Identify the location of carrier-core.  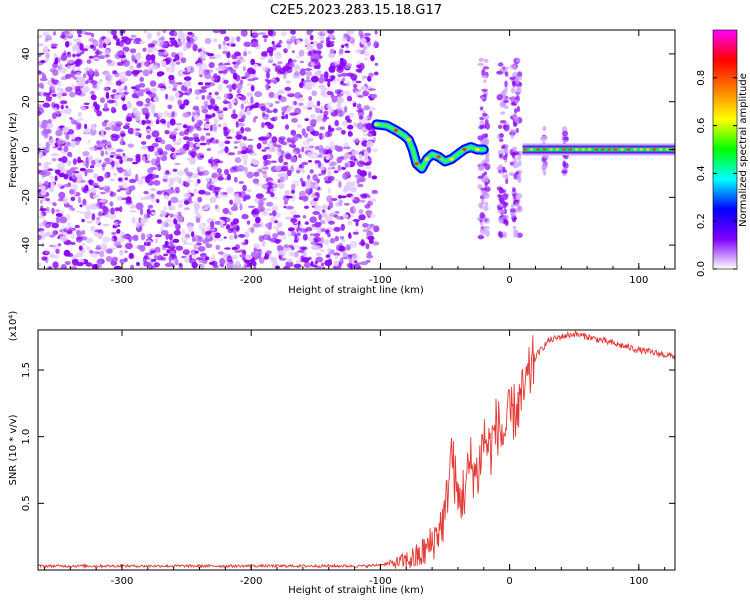
(598, 149).